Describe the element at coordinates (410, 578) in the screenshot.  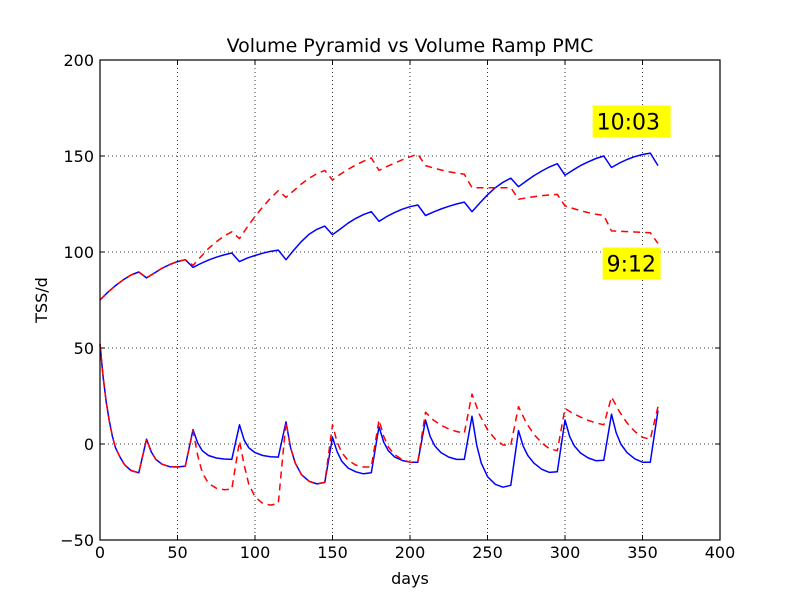
I see `x-axis-label: days` at that location.